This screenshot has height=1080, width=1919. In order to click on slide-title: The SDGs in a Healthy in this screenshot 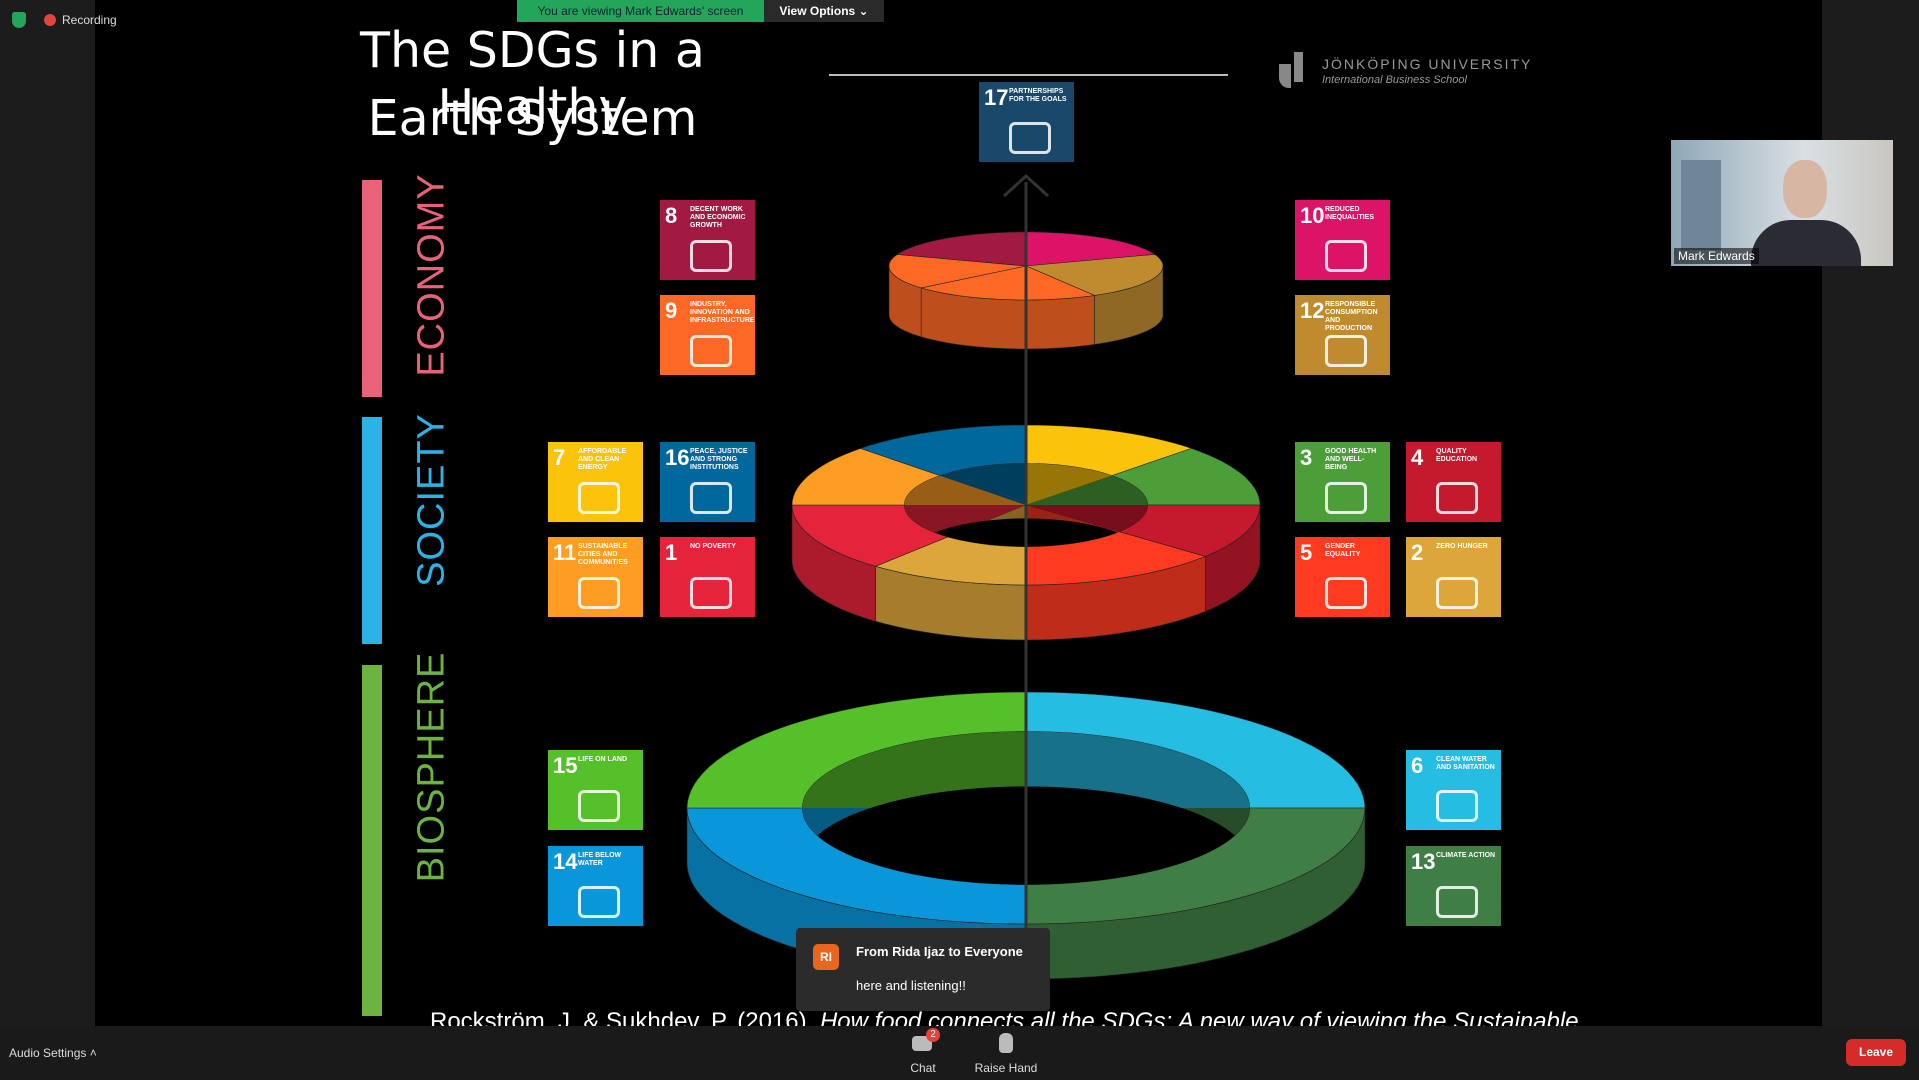, I will do `click(532, 79)`.